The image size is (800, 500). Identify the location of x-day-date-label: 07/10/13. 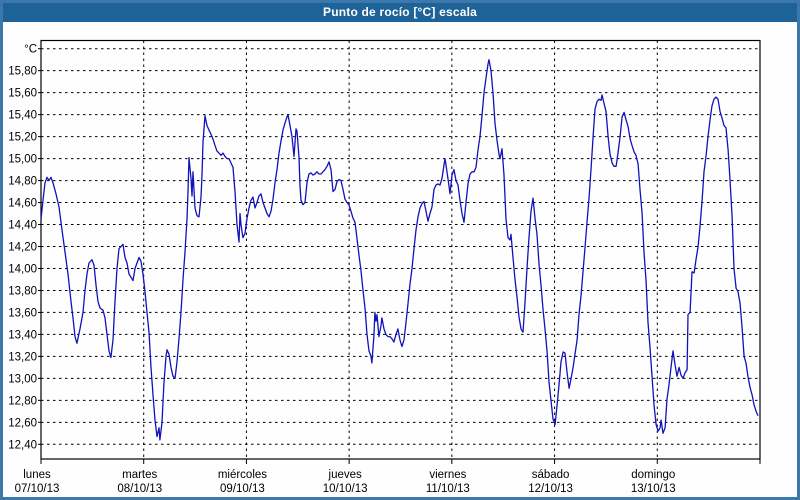
(37, 489).